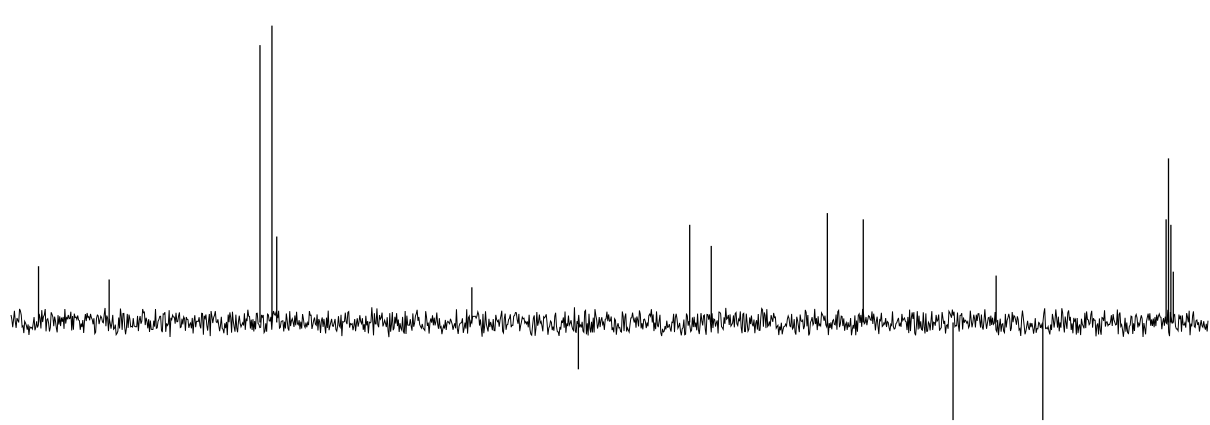 The height and width of the screenshot is (425, 1210). I want to click on baseline-noise-layer, so click(609, 322).